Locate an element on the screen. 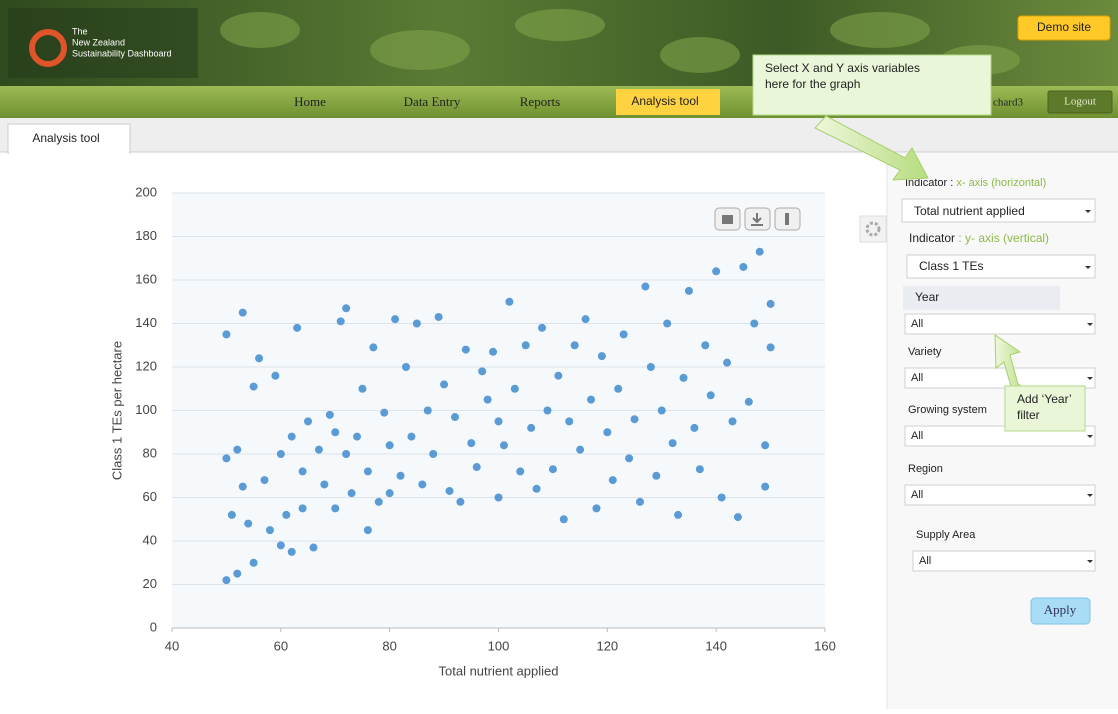  logo-text: New Zealand is located at coordinates (98, 42).